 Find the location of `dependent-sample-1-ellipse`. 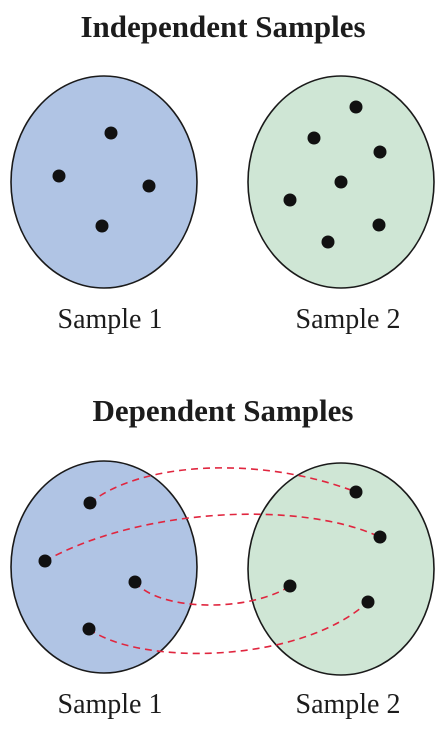

dependent-sample-1-ellipse is located at coordinates (104, 567).